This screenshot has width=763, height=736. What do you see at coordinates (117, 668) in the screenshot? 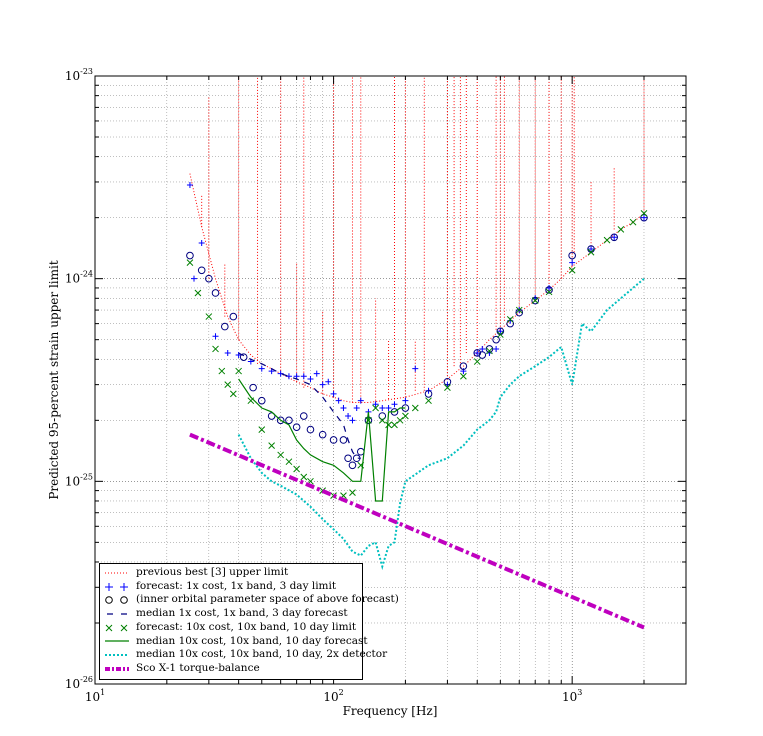
I see `legend-swatch-dashdot-magenta` at bounding box center [117, 668].